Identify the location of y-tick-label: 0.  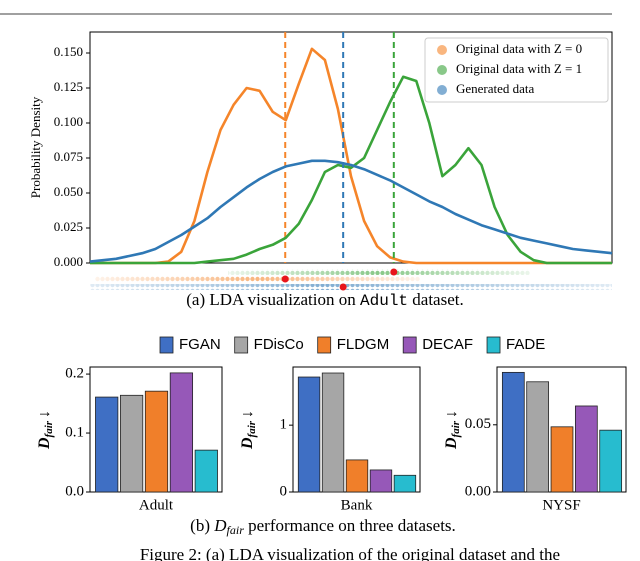
(284, 491).